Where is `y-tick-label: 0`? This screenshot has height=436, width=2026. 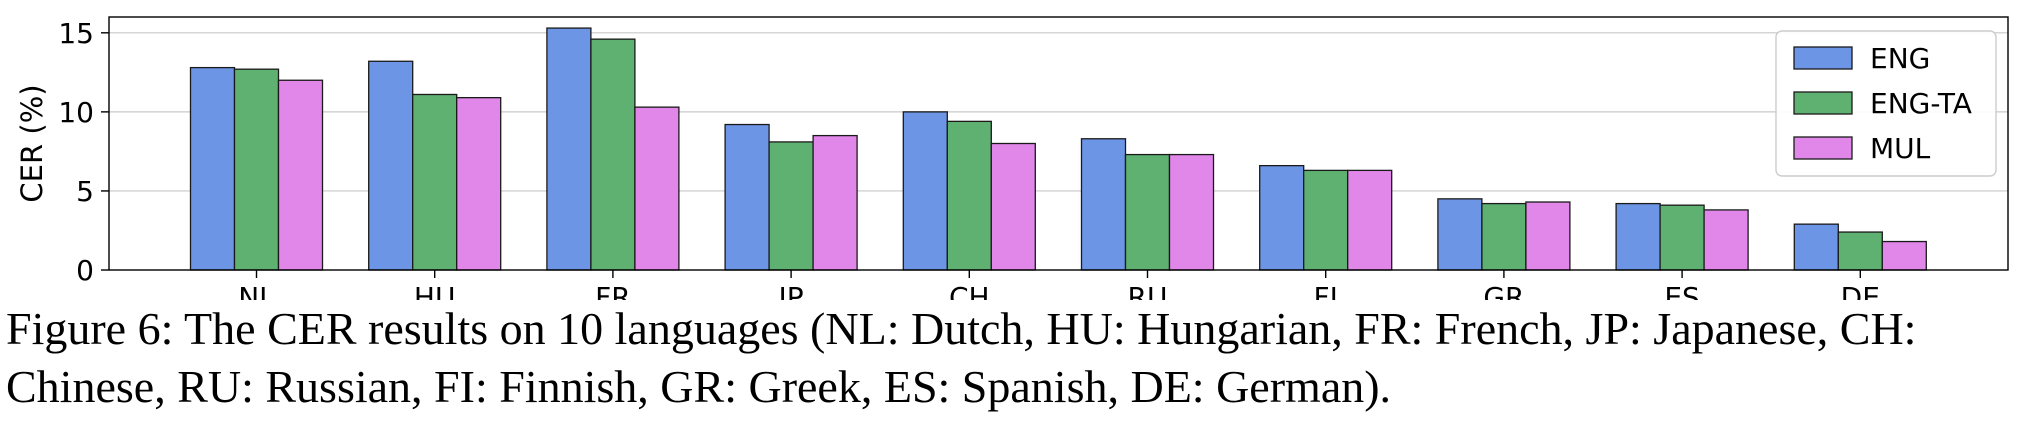 y-tick-label: 0 is located at coordinates (85, 270).